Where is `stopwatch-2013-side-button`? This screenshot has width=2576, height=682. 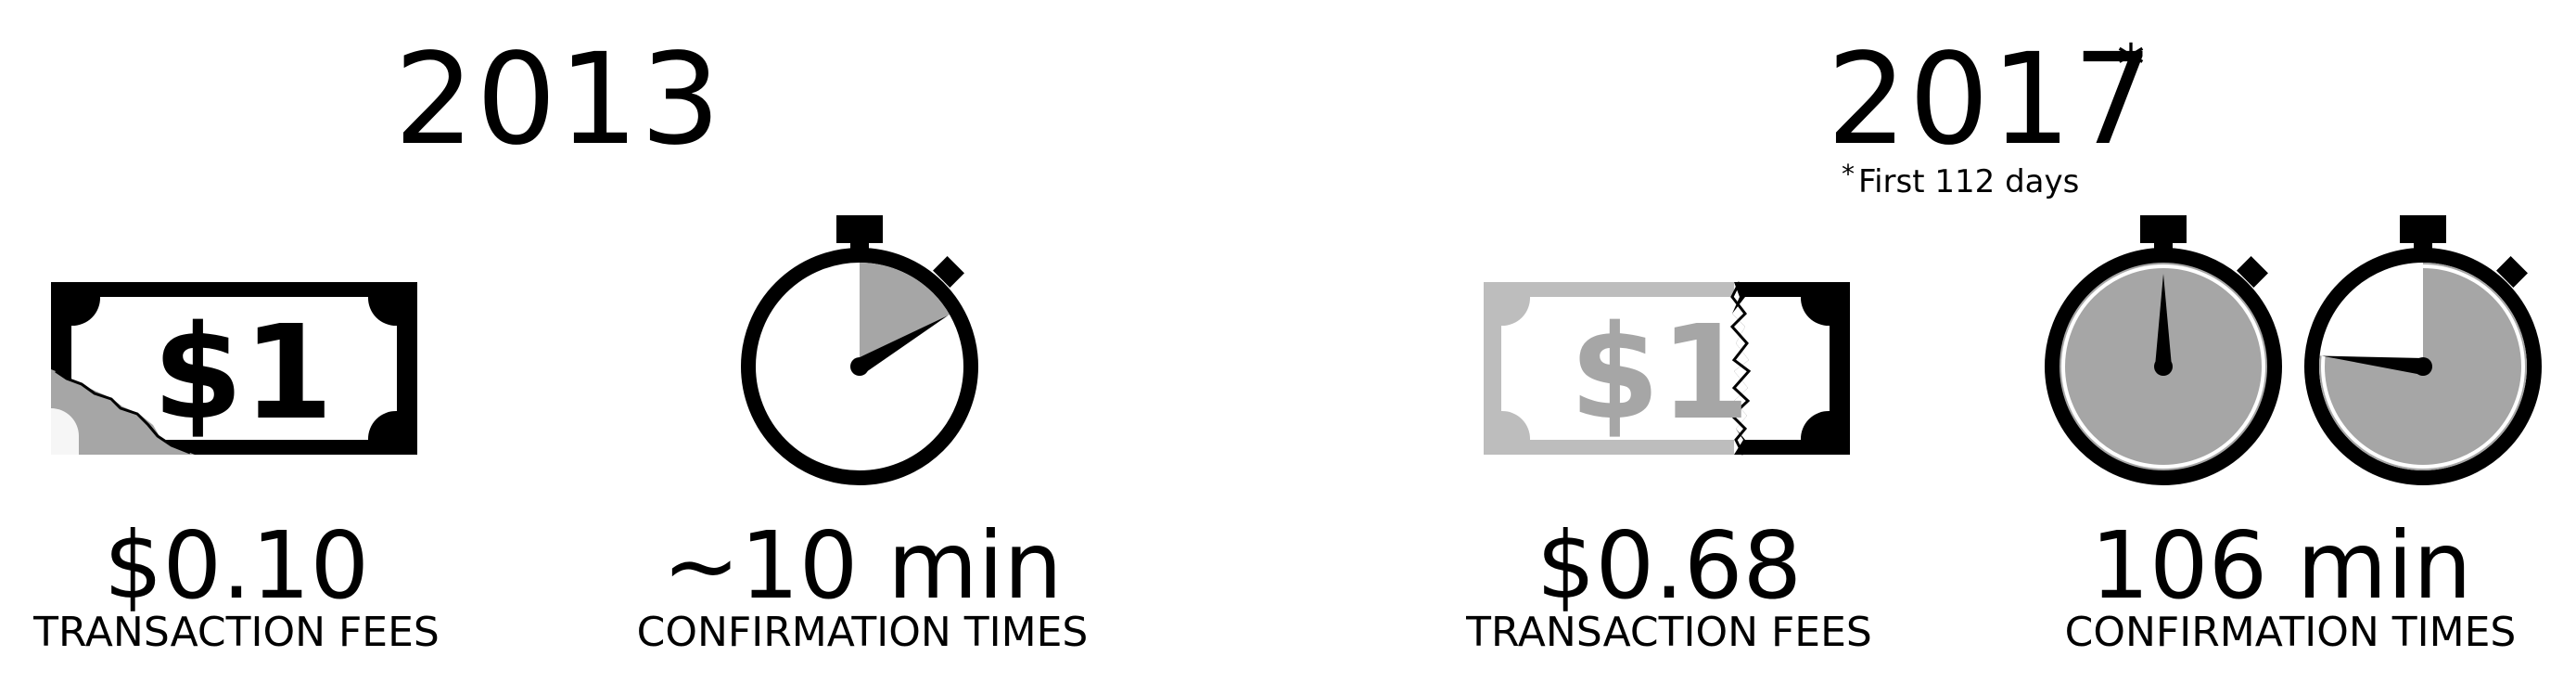
stopwatch-2013-side-button is located at coordinates (948, 272).